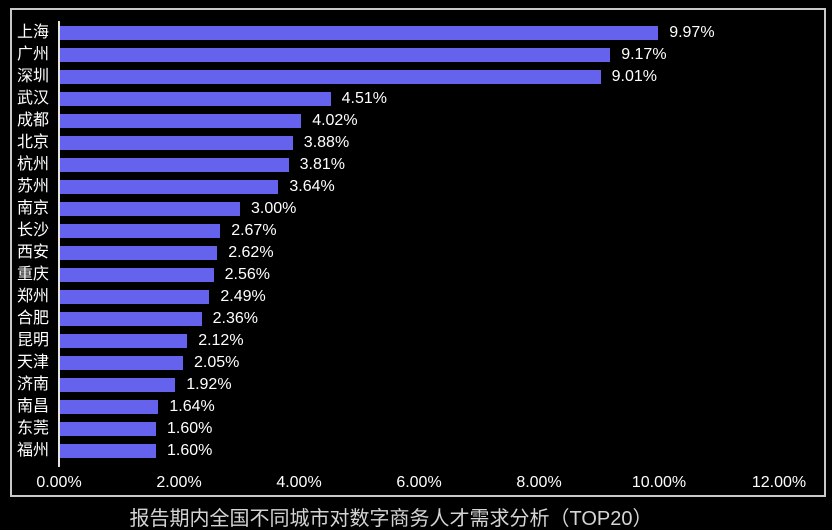 This screenshot has width=832, height=530. Describe the element at coordinates (32, 54) in the screenshot. I see `category-label: 广州` at that location.